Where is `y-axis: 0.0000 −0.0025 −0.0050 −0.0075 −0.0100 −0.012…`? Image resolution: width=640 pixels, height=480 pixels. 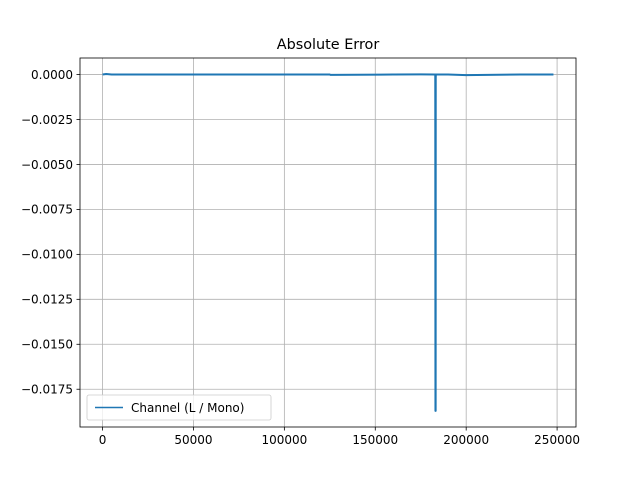
y-axis: 0.0000 −0.0025 −0.0050 −0.0075 −0.0100 −0.012… is located at coordinates (50, 232).